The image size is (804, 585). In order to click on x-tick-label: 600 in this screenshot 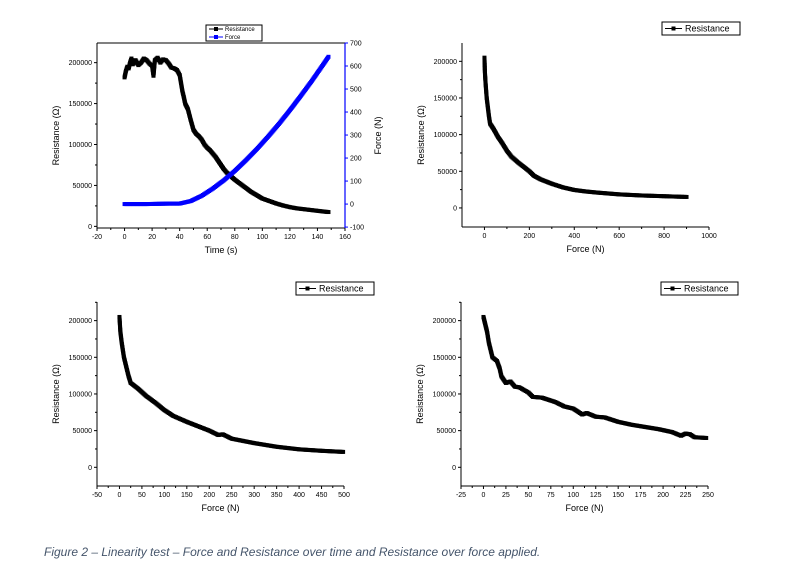, I will do `click(619, 236)`.